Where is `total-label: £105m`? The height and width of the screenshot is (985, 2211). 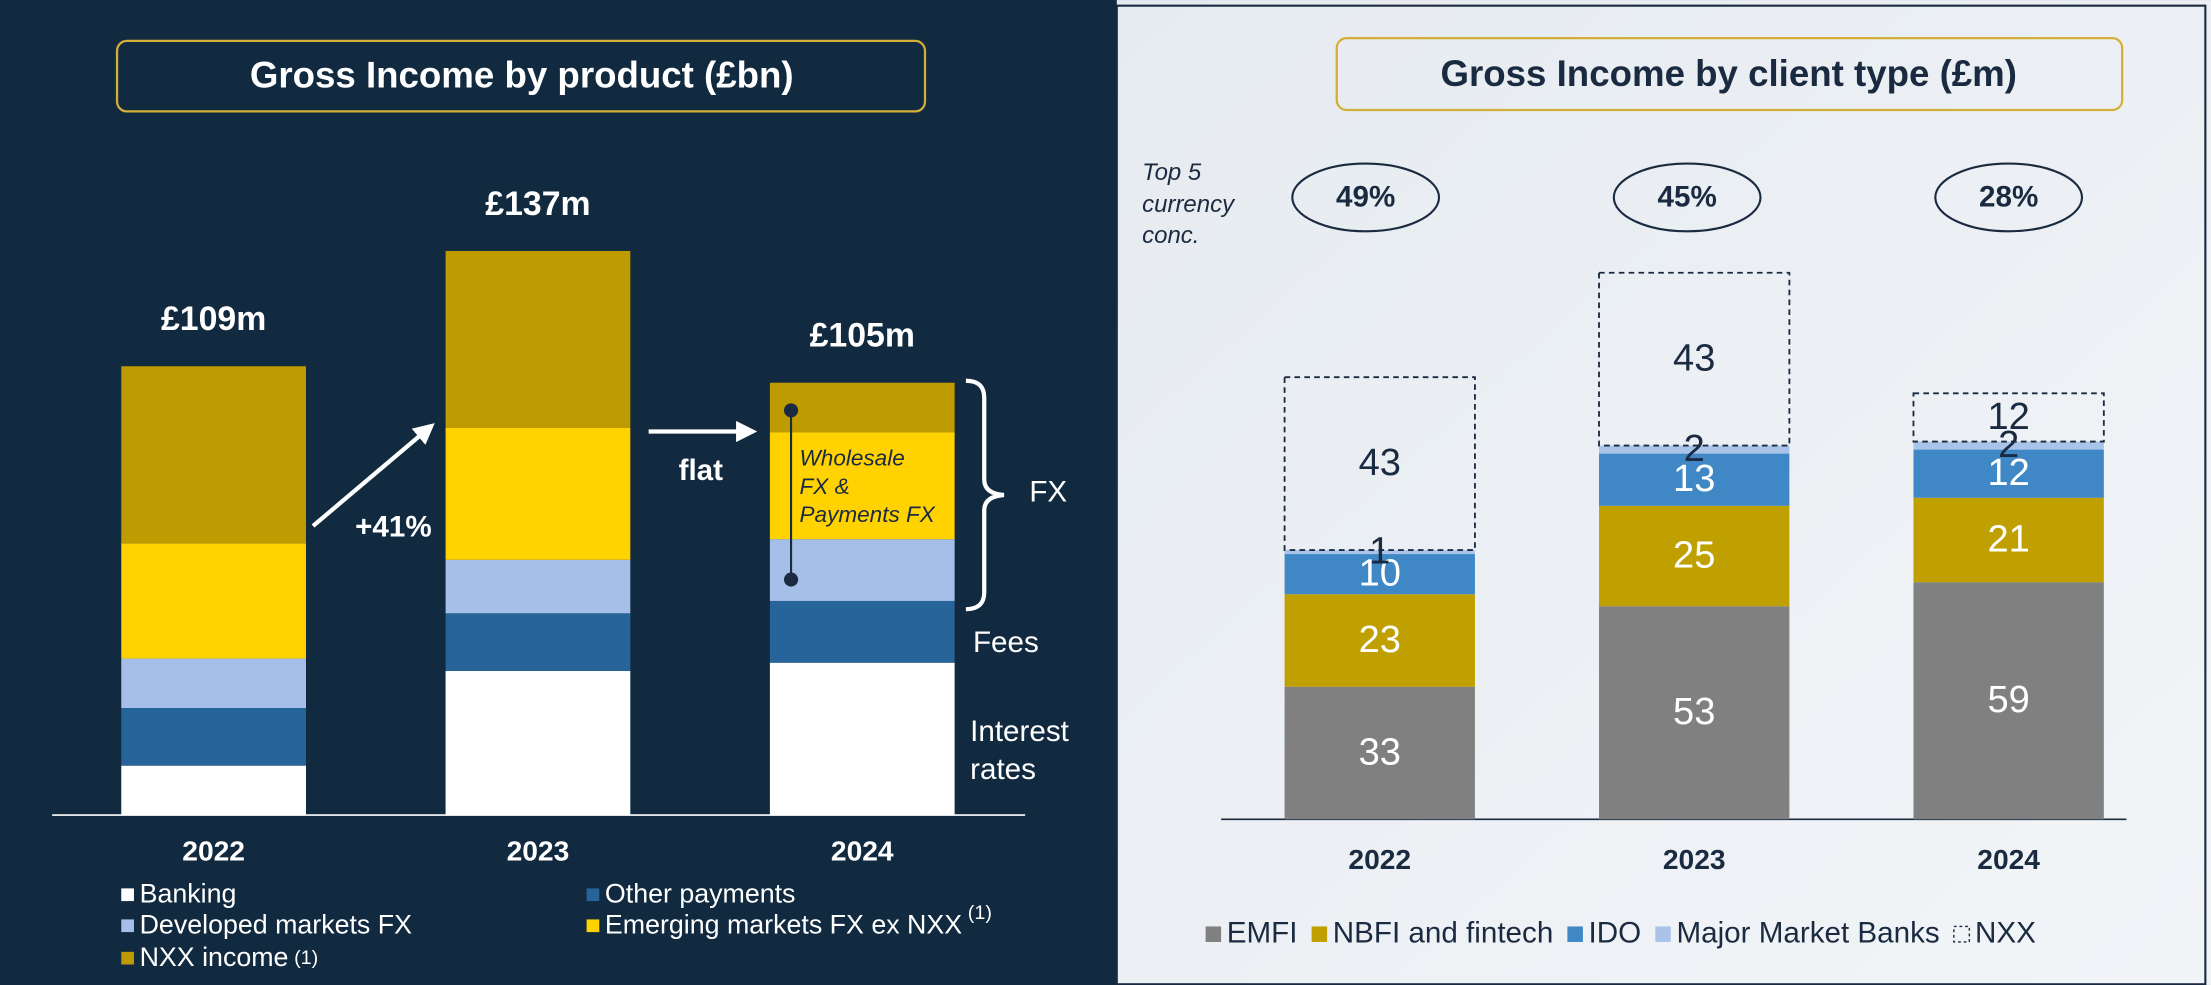
total-label: £105m is located at coordinates (862, 336).